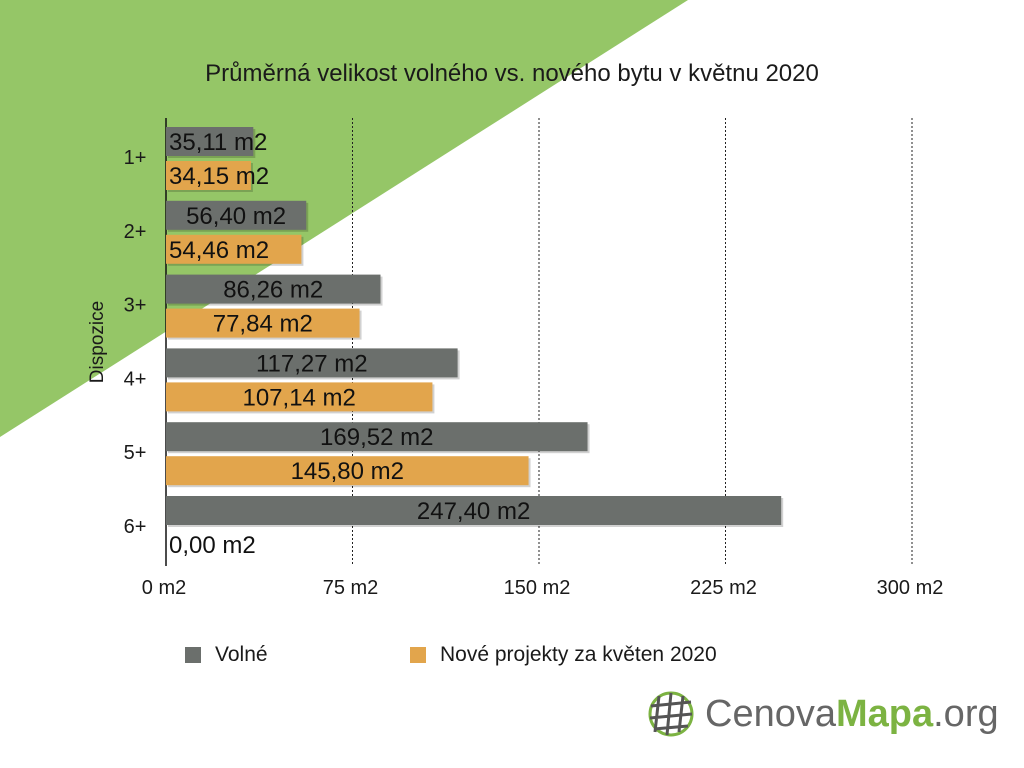  What do you see at coordinates (212, 545) in the screenshot?
I see `data-label: 0,00 m2` at bounding box center [212, 545].